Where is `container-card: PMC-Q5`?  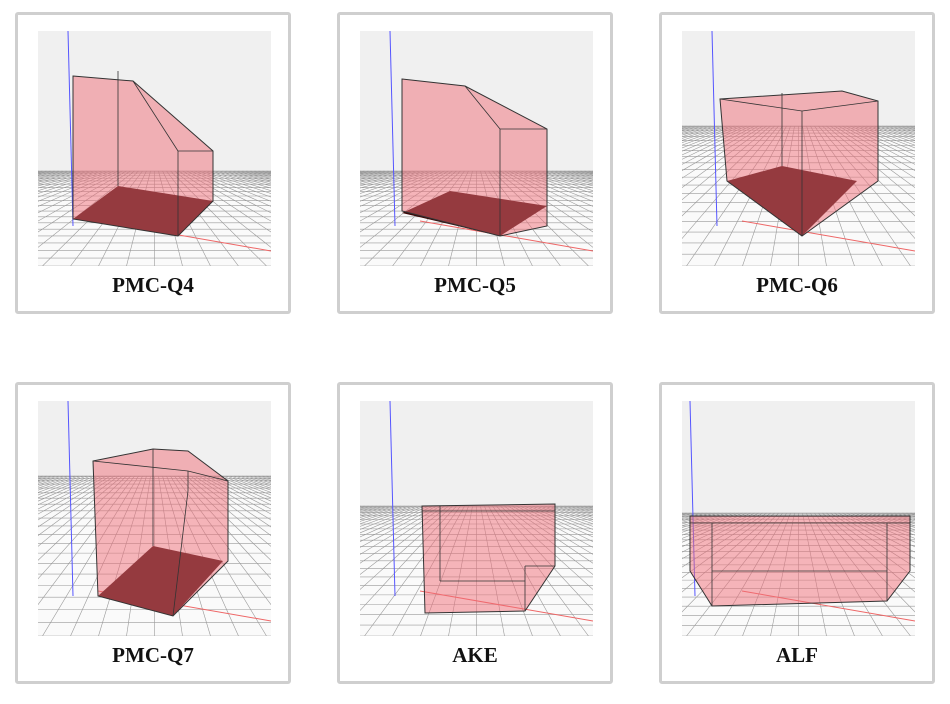 container-card: PMC-Q5 is located at coordinates (475, 163).